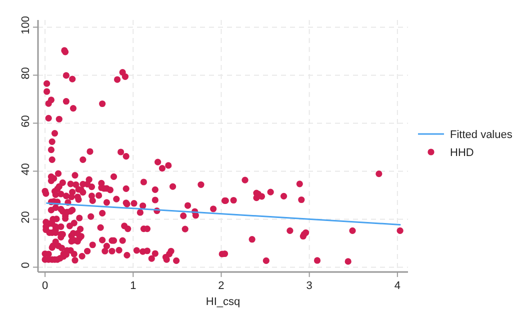  What do you see at coordinates (26, 265) in the screenshot?
I see `y-tick-label: 0` at bounding box center [26, 265].